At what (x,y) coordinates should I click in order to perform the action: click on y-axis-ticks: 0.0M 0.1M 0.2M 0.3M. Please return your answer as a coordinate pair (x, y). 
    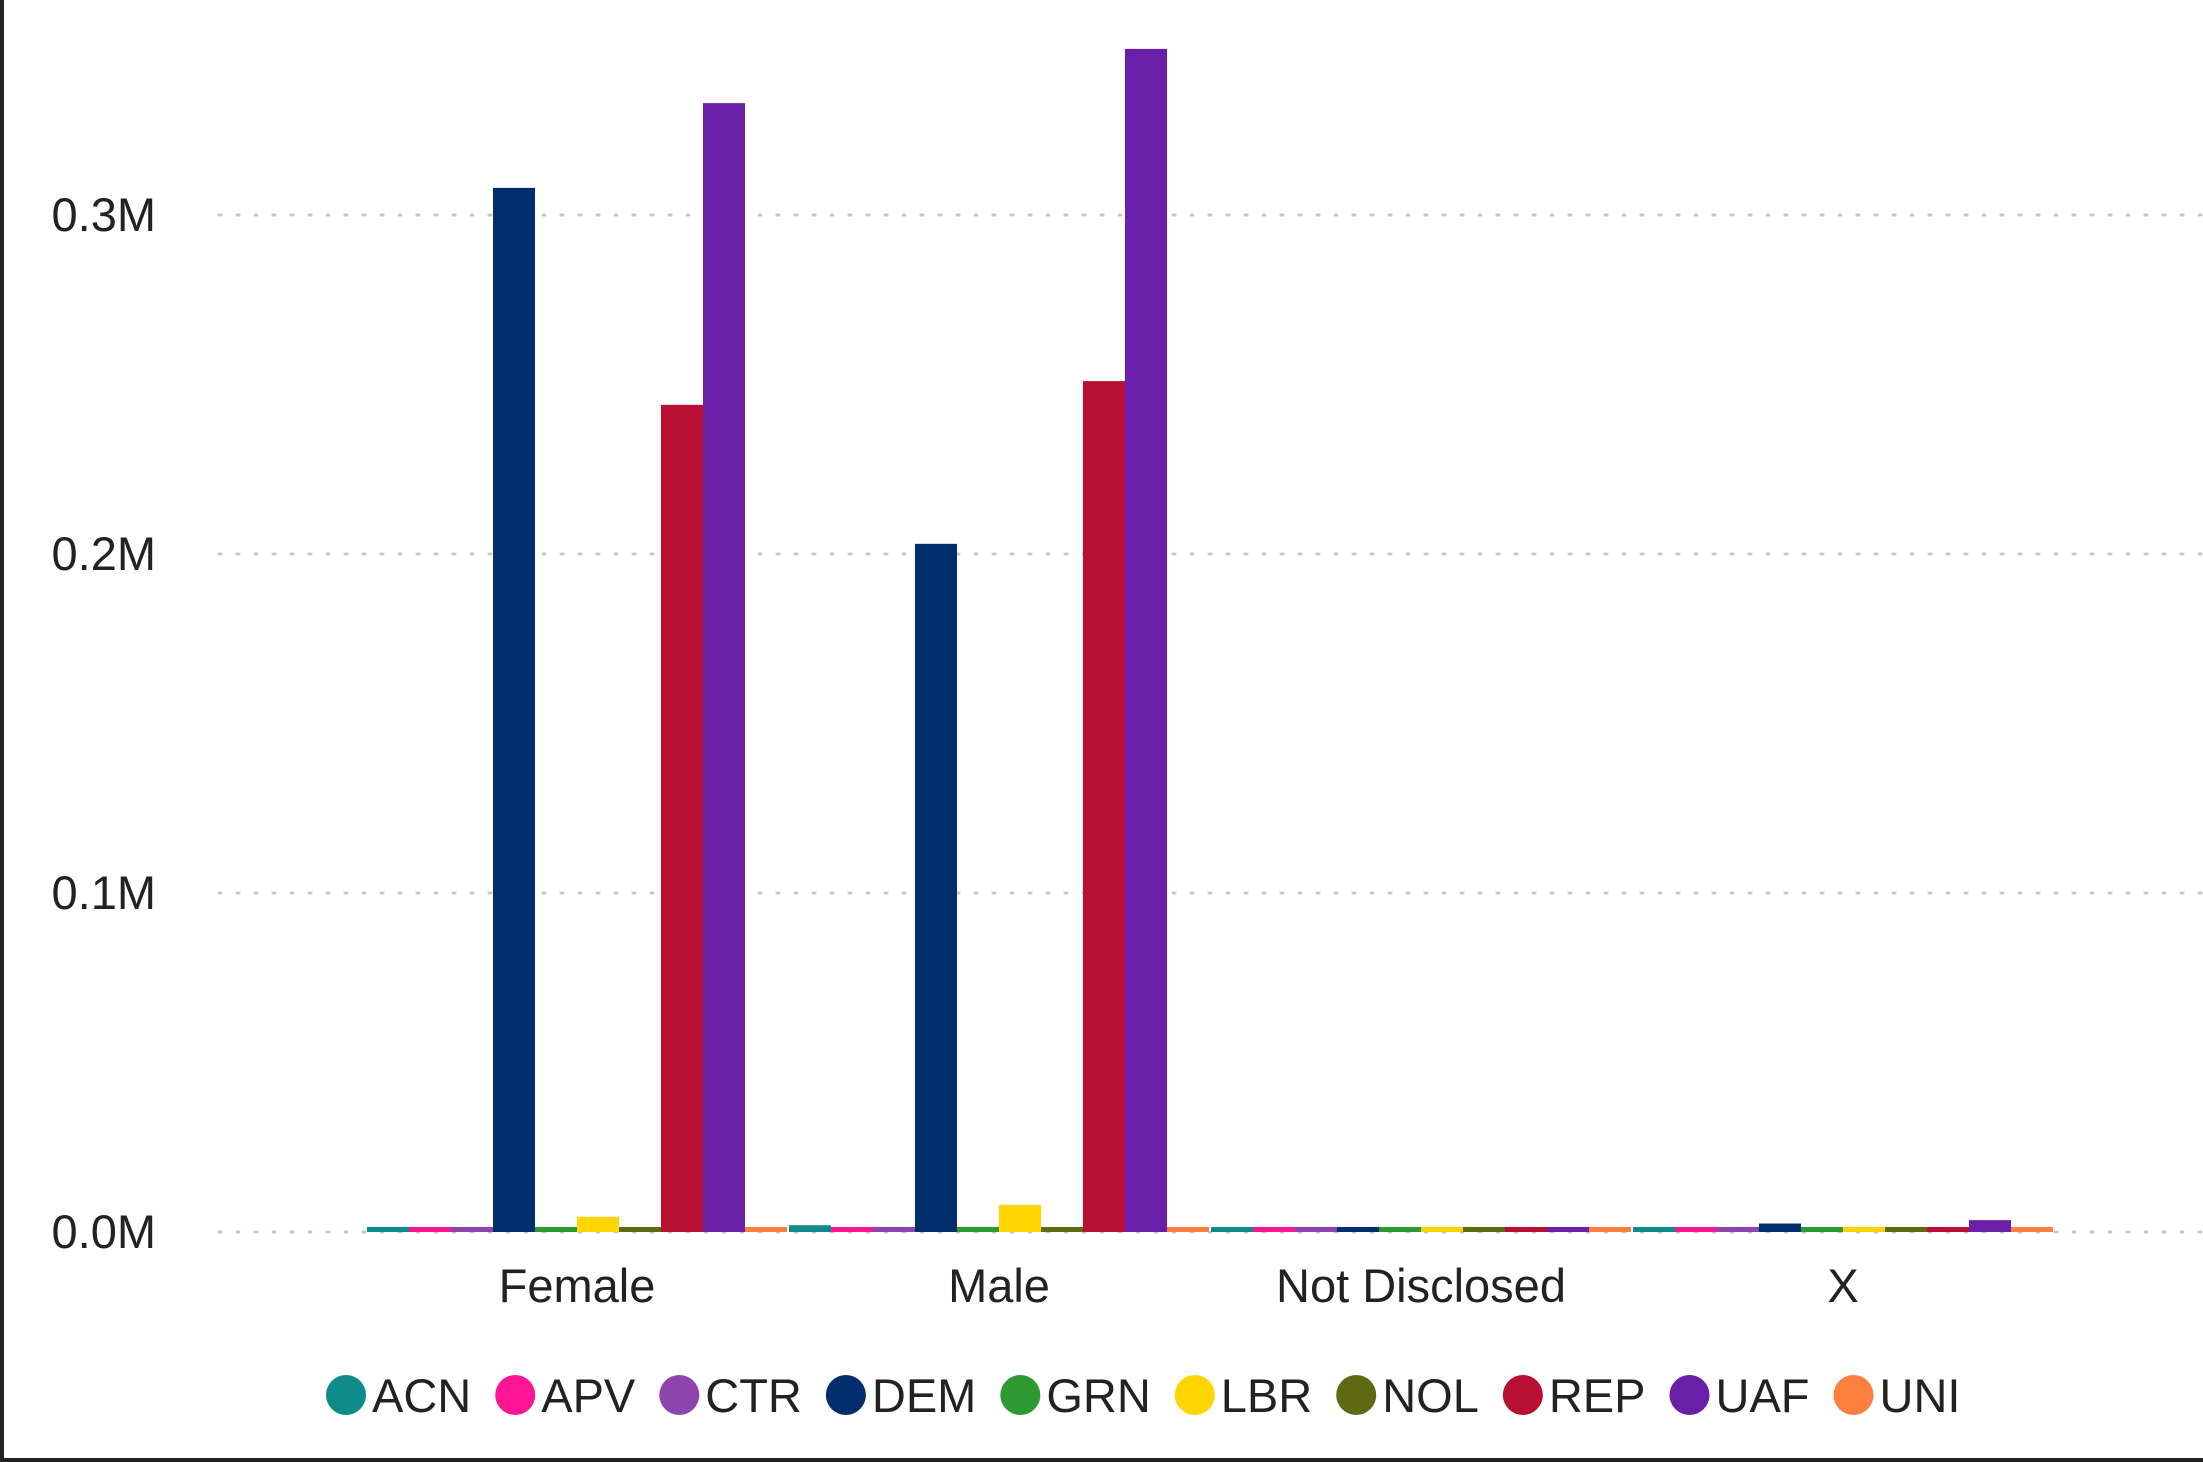
    Looking at the image, I should click on (104, 723).